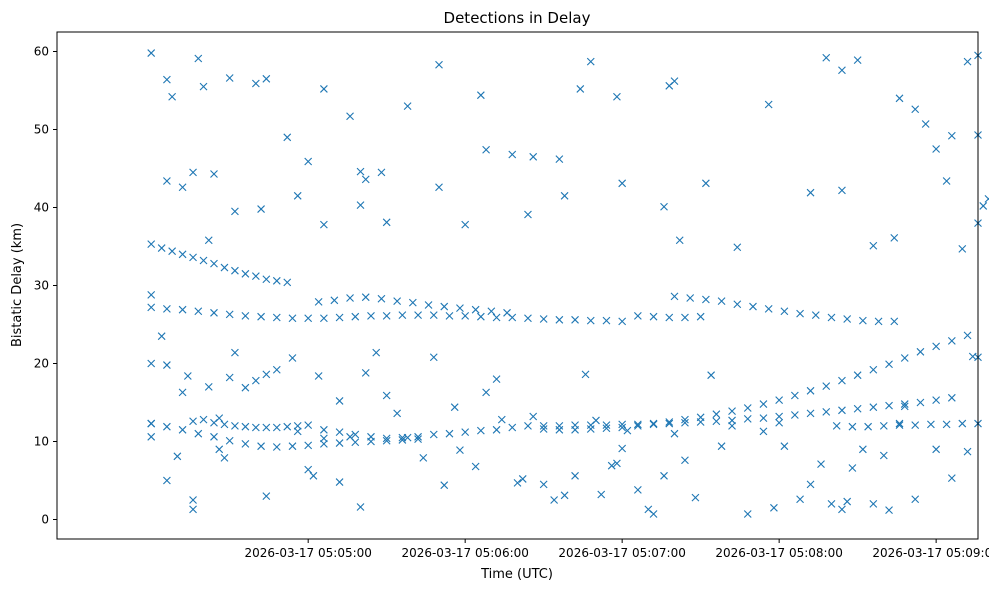 The width and height of the screenshot is (989, 590). What do you see at coordinates (930, 553) in the screenshot?
I see `x-tick-label: 2026-03-17 05:09:00` at bounding box center [930, 553].